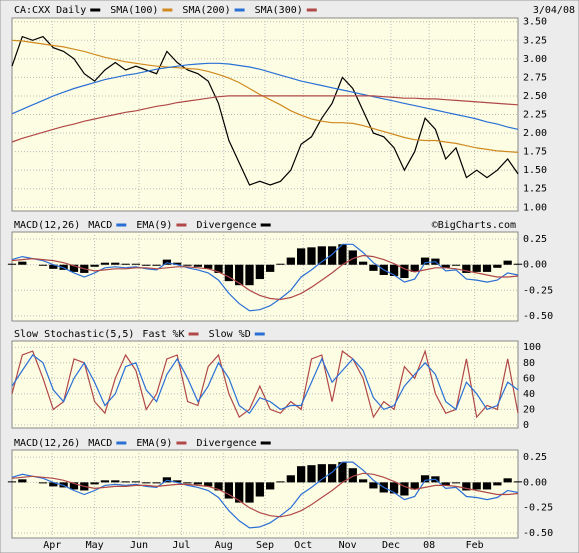 The image size is (579, 553). What do you see at coordinates (535, 77) in the screenshot?
I see `y-tick-label: 2.75` at bounding box center [535, 77].